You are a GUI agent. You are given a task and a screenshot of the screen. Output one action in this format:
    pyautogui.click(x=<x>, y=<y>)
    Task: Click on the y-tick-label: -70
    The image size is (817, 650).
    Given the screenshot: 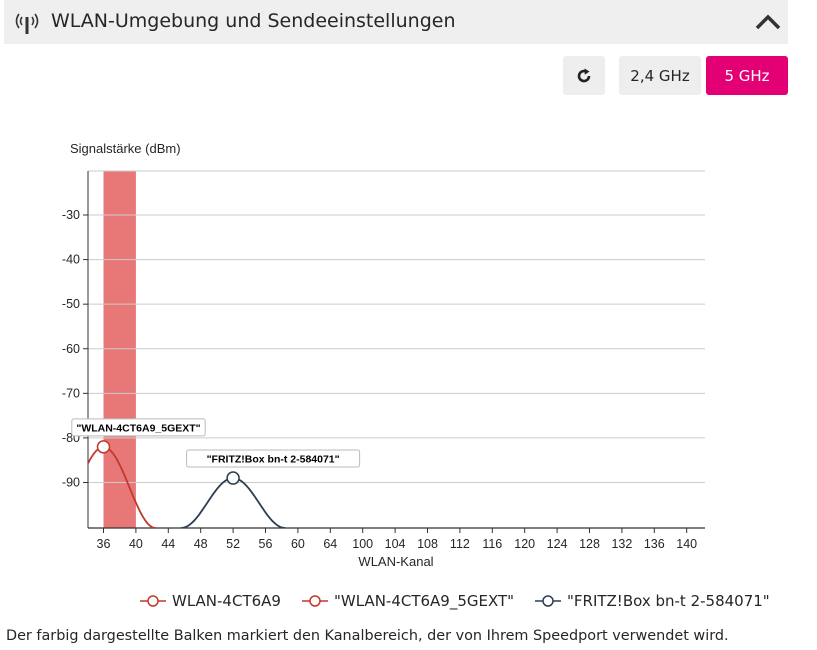 What is the action you would take?
    pyautogui.click(x=71, y=393)
    